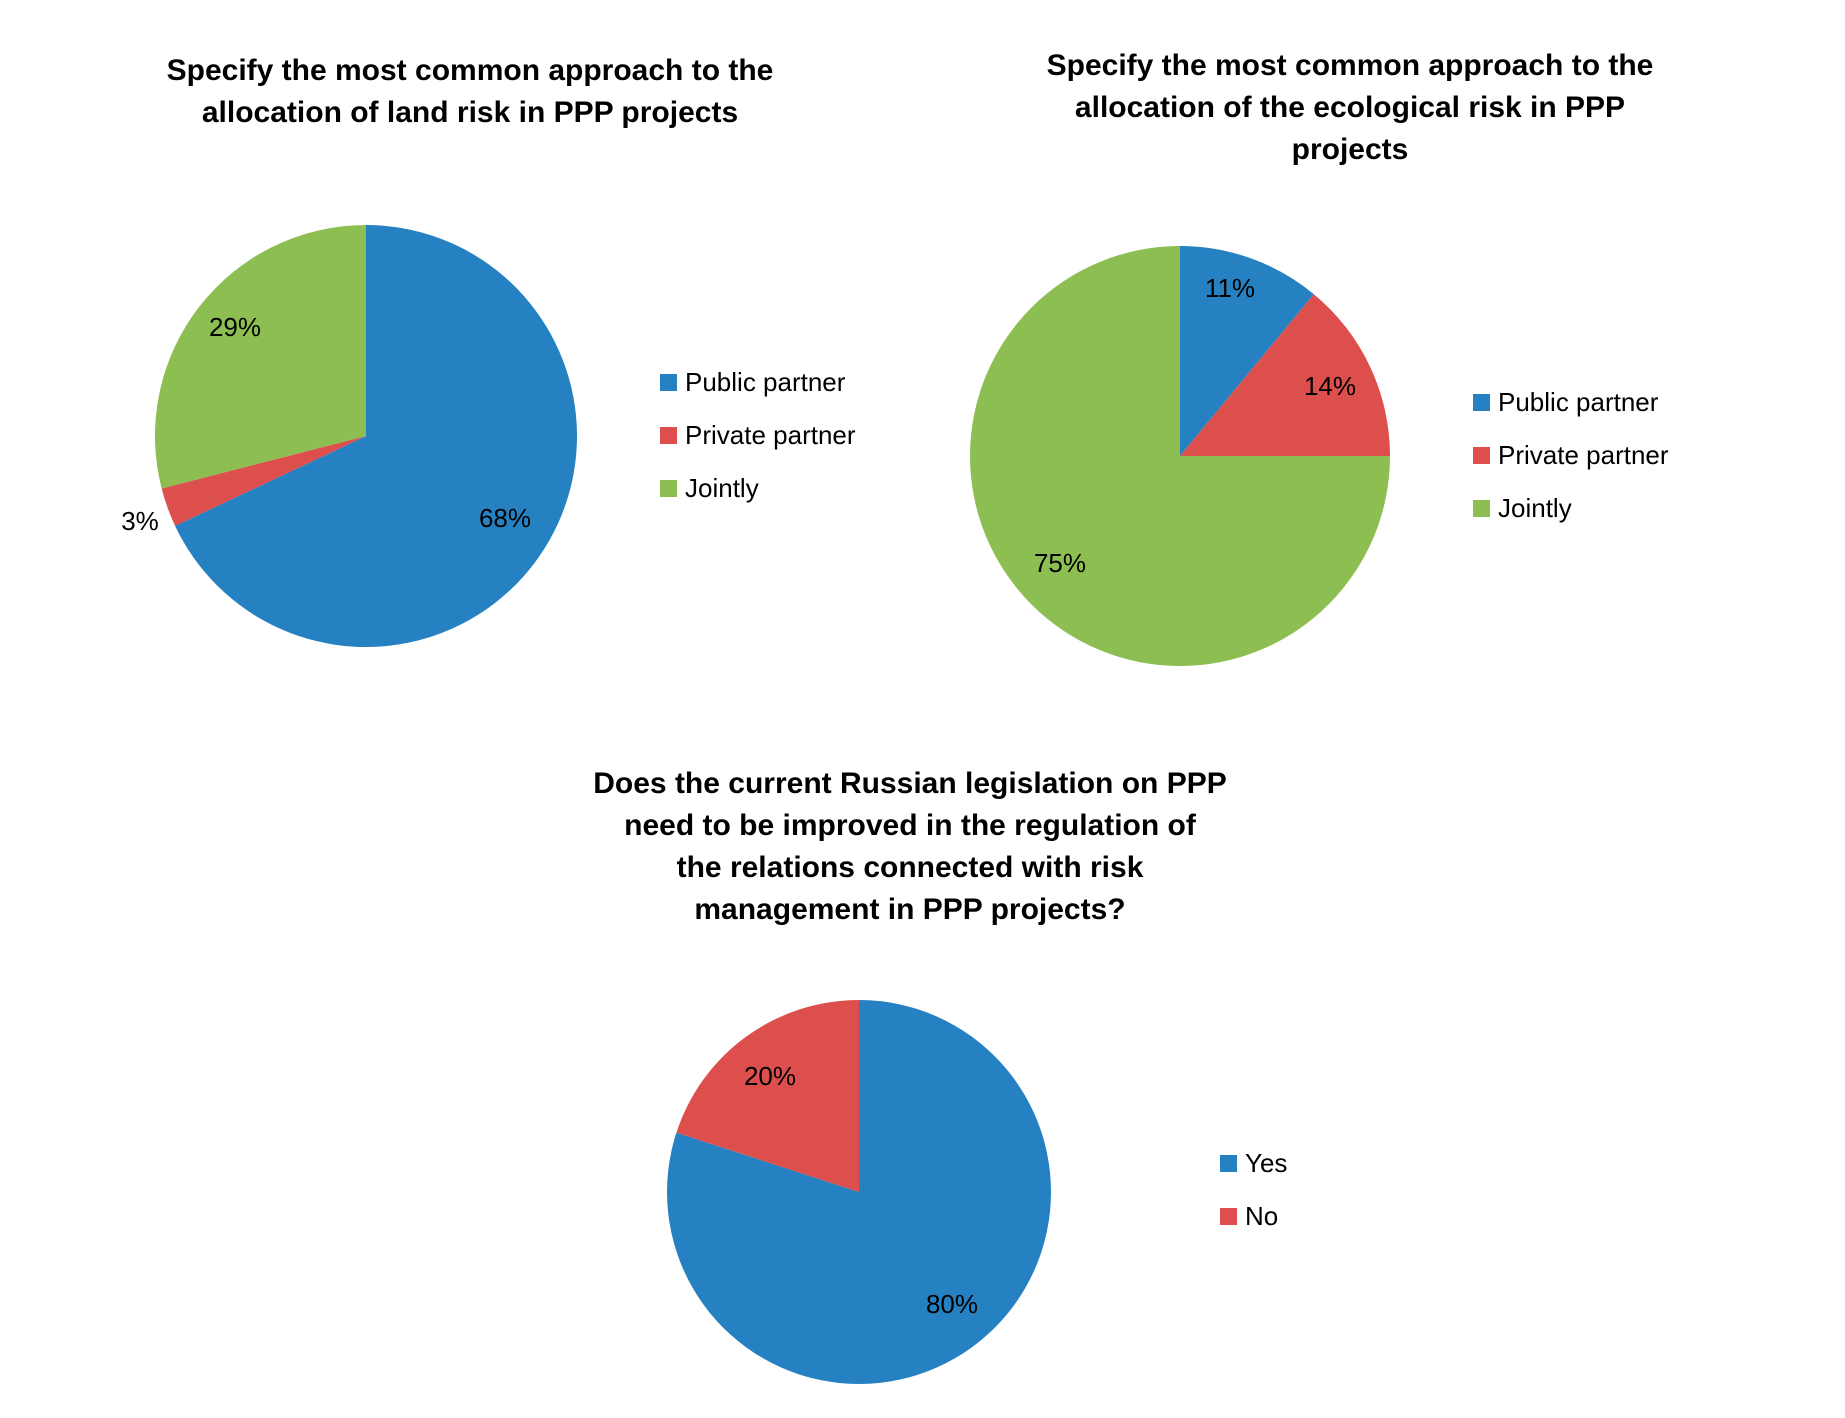 The height and width of the screenshot is (1418, 1845). Describe the element at coordinates (1350, 149) in the screenshot. I see `chart-title-line: projects` at that location.